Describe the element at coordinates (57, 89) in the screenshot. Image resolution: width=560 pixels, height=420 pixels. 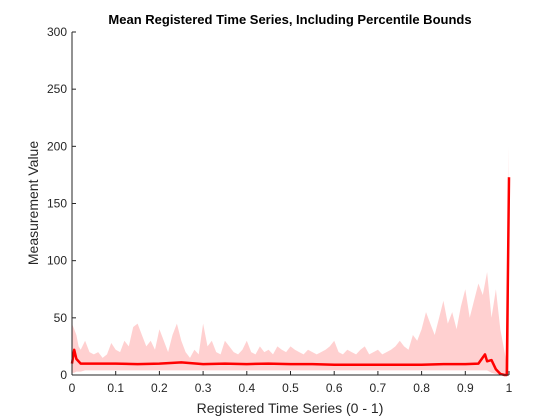
I see `y-tick-label: 250` at that location.